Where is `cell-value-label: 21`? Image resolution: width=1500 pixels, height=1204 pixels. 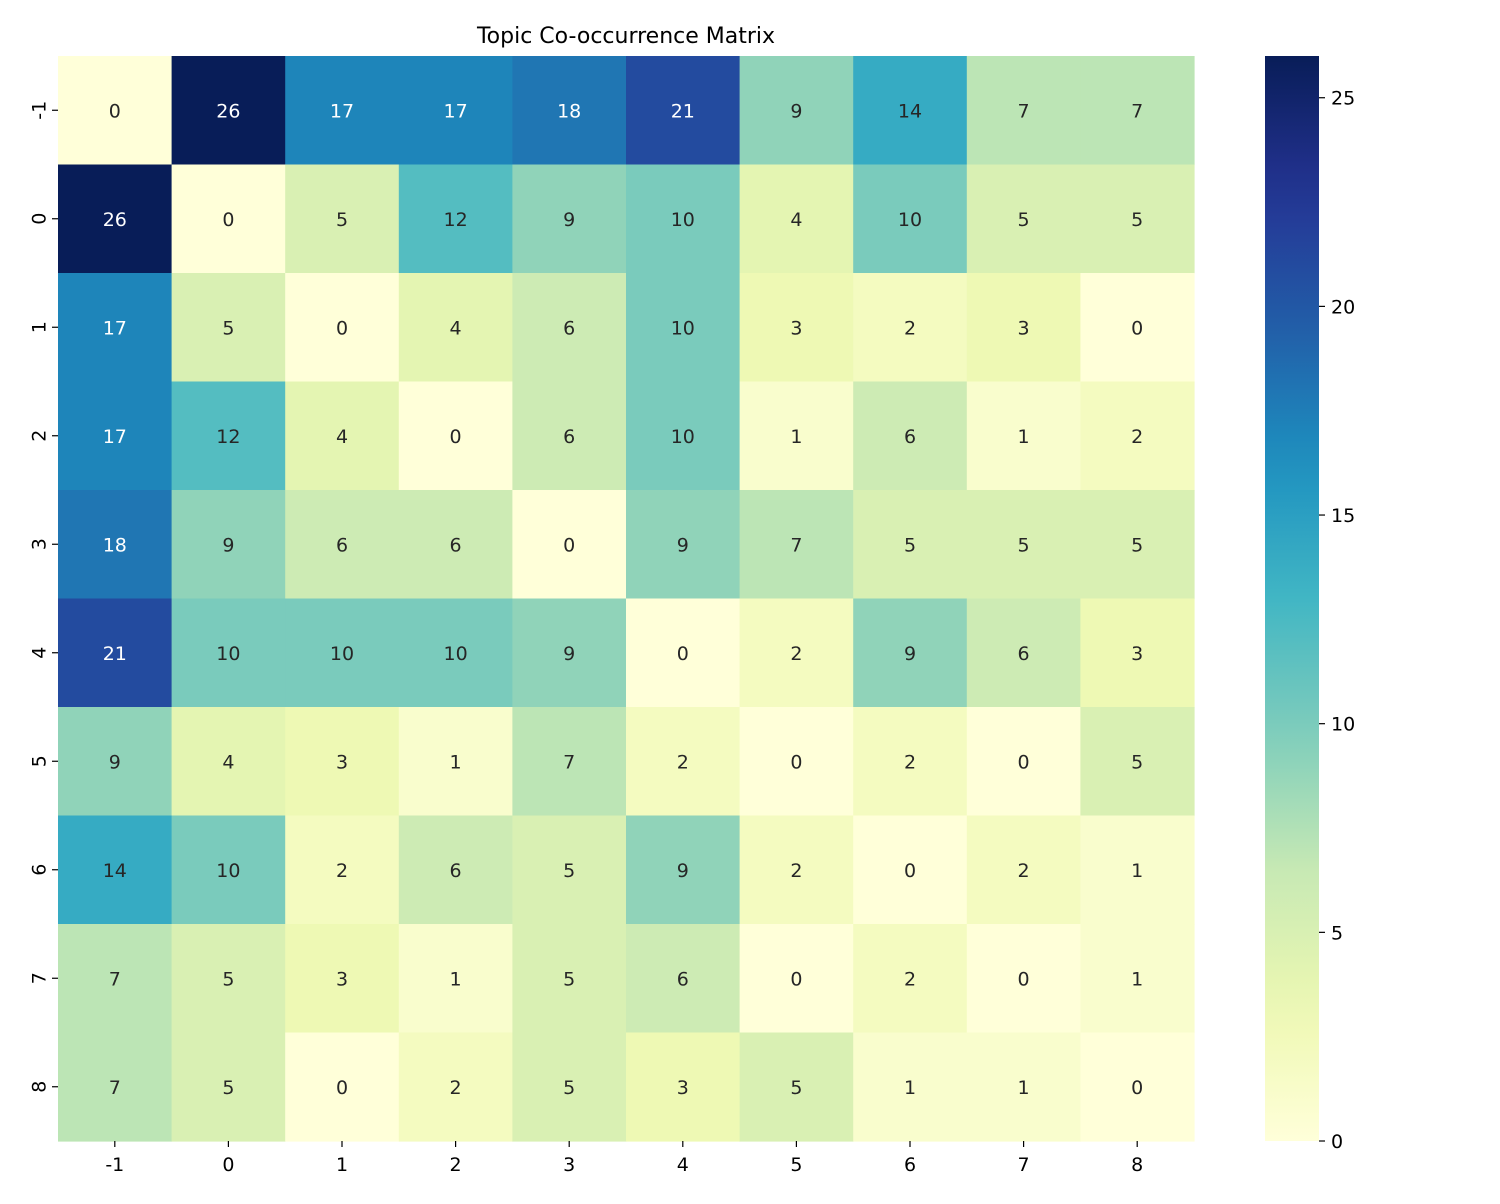
cell-value-label: 21 is located at coordinates (683, 111).